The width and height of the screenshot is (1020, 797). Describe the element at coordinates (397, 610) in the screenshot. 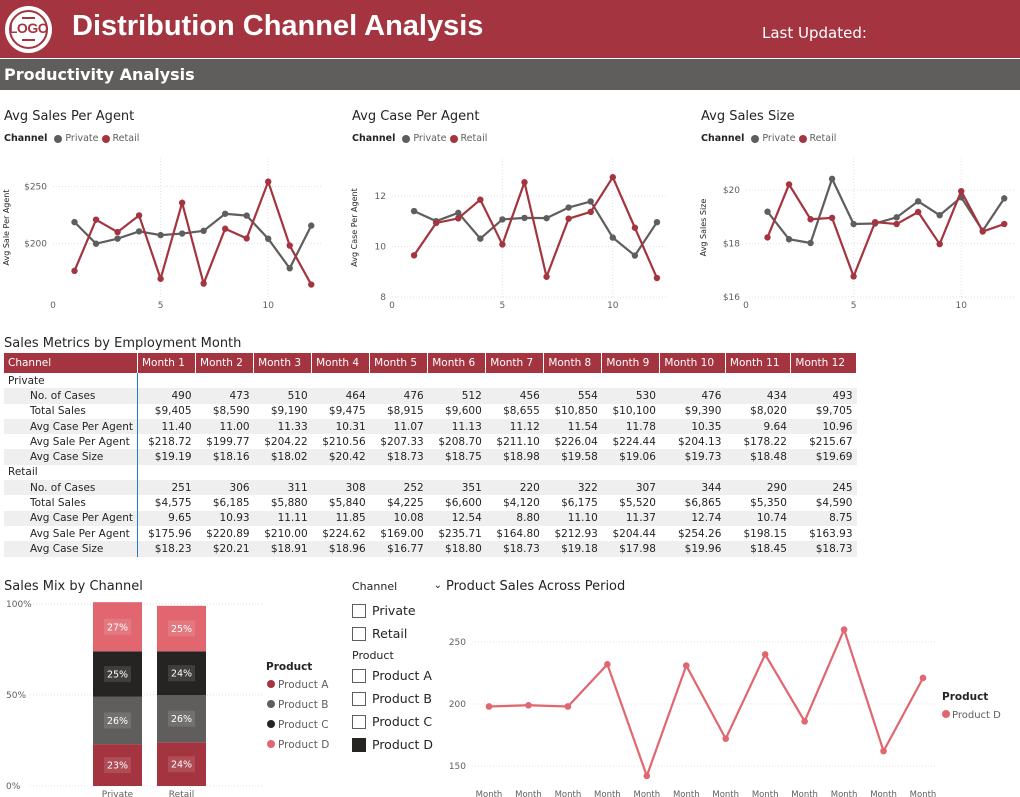

I see `slicer-item: Private` at that location.